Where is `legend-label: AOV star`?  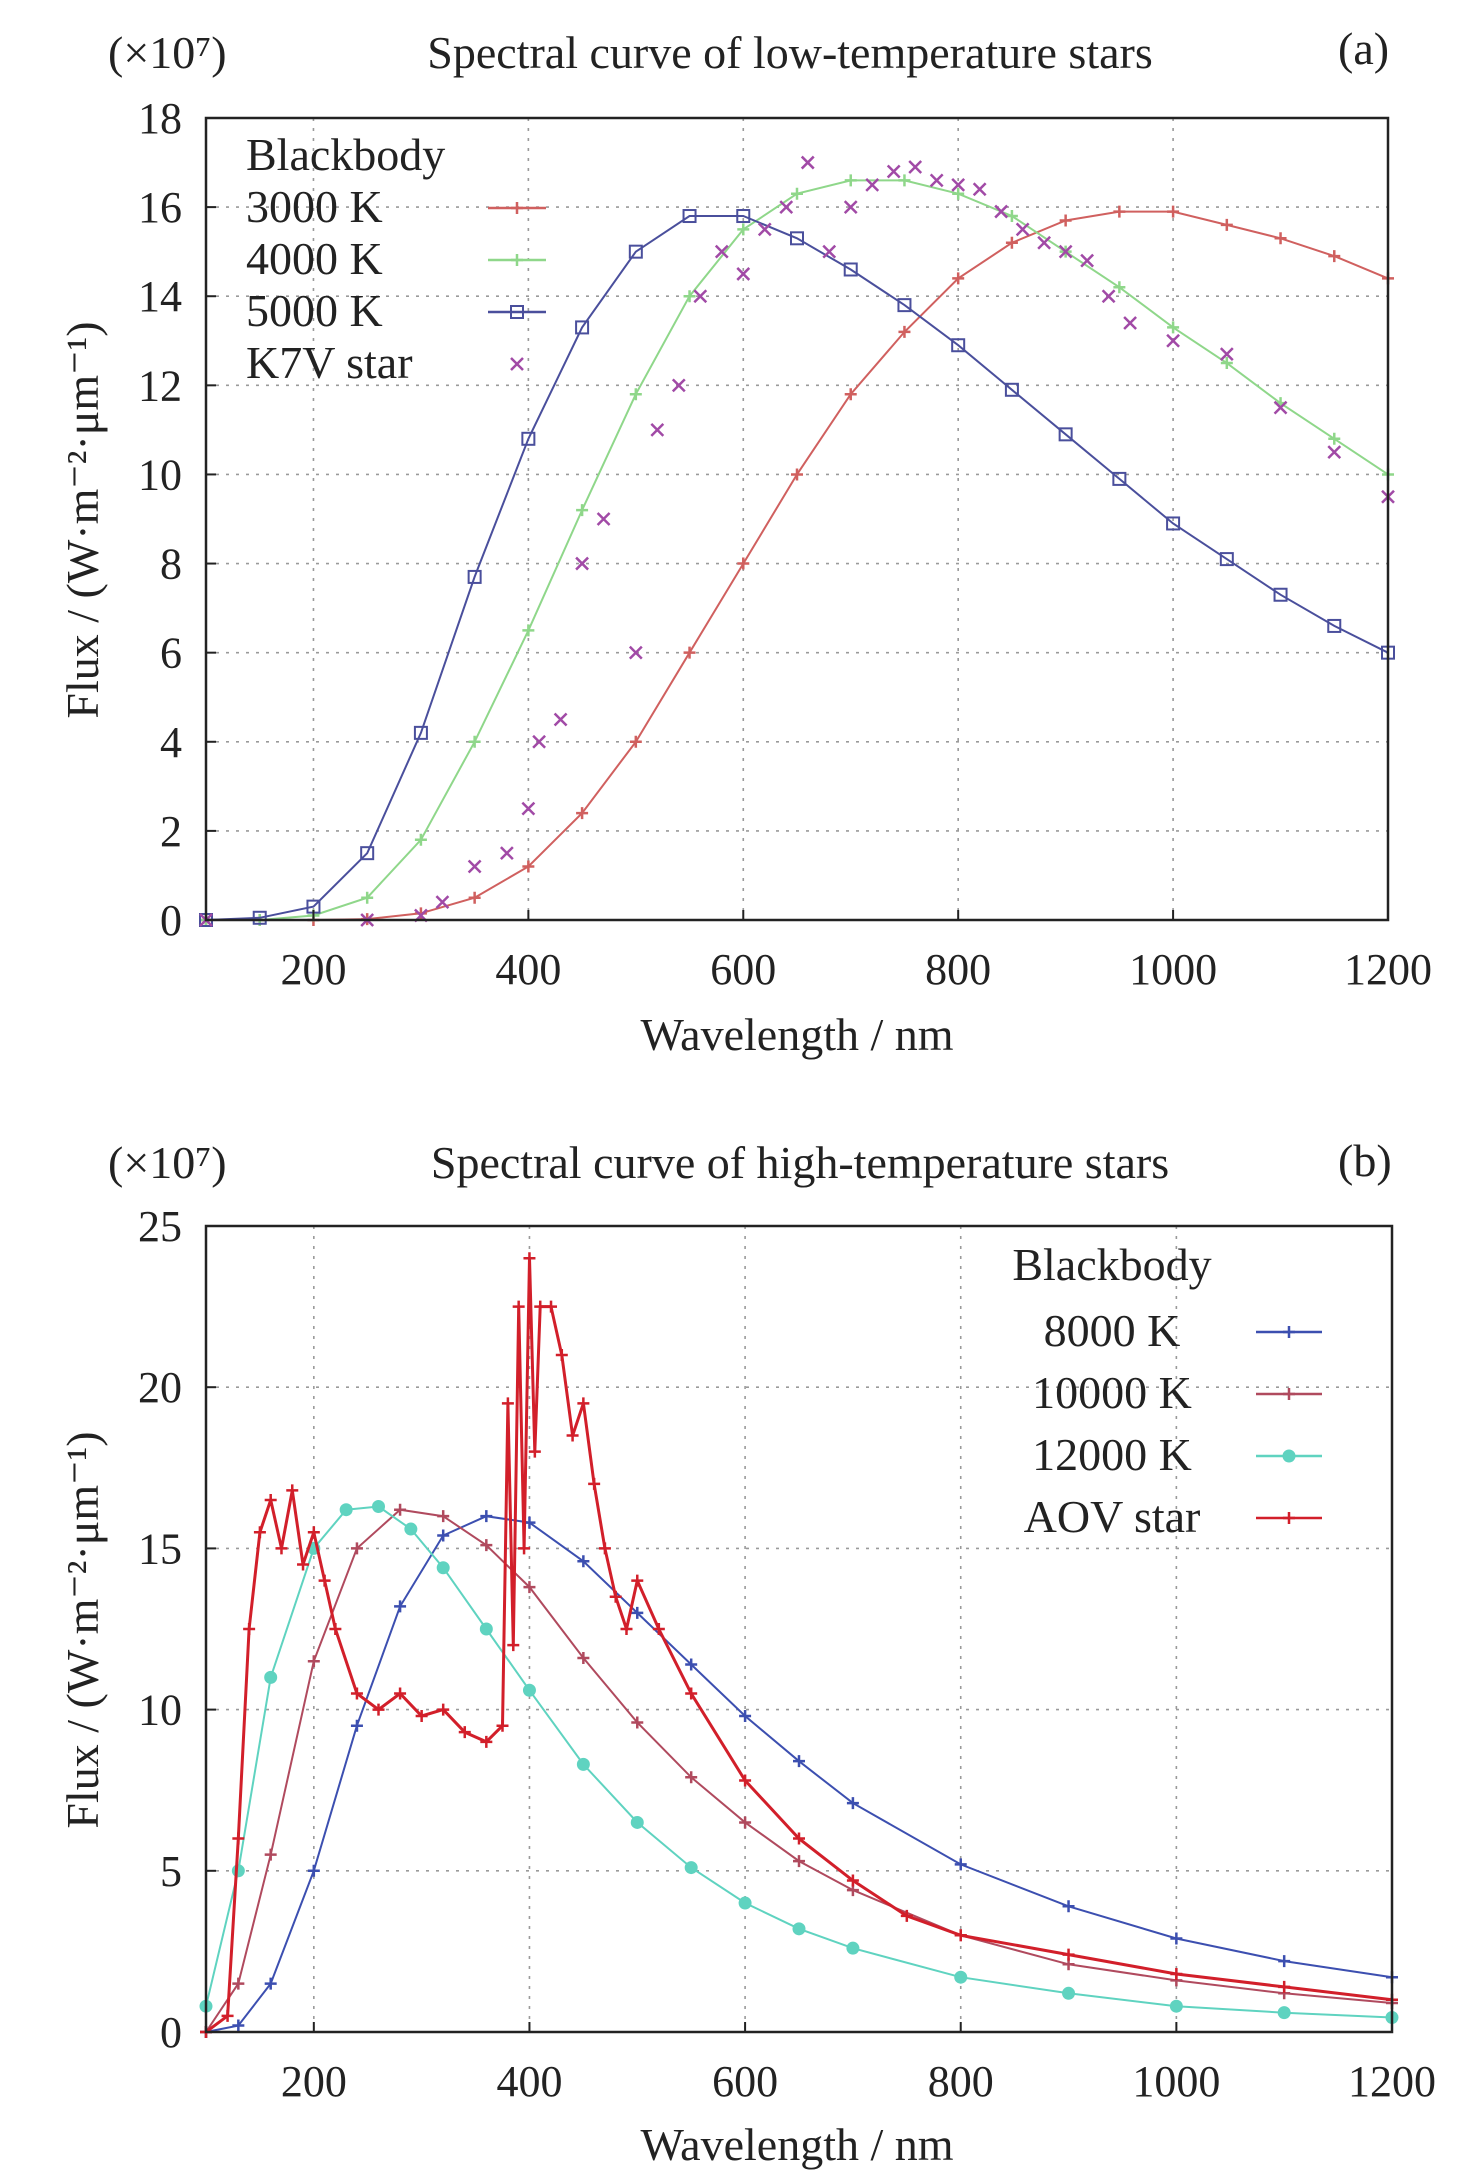 legend-label: AOV star is located at coordinates (1112, 1516).